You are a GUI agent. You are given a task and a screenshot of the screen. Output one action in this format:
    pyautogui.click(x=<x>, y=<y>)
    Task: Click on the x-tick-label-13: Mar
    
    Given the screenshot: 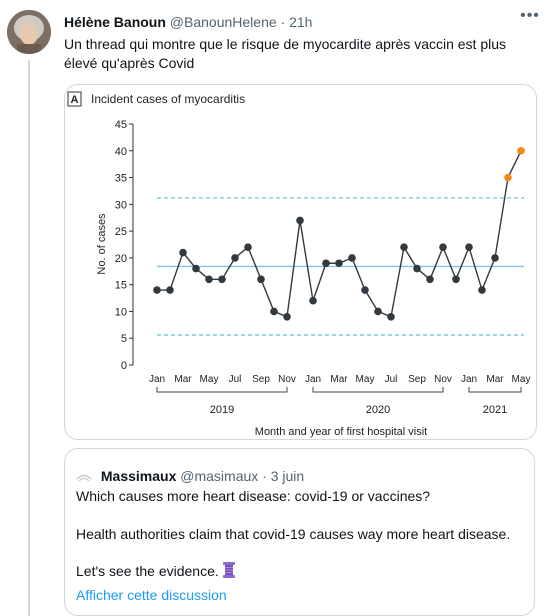 What is the action you would take?
    pyautogui.click(x=495, y=379)
    